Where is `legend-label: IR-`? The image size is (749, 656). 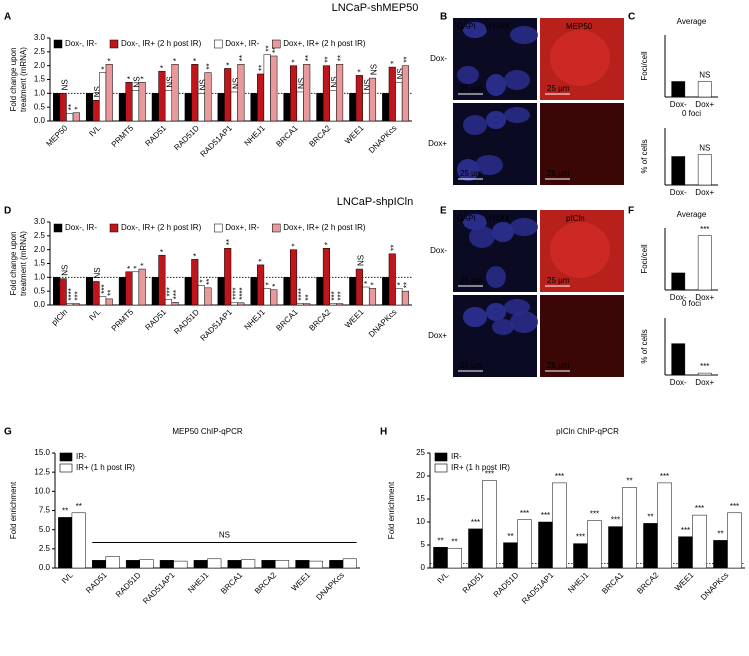 legend-label: IR- is located at coordinates (81, 456).